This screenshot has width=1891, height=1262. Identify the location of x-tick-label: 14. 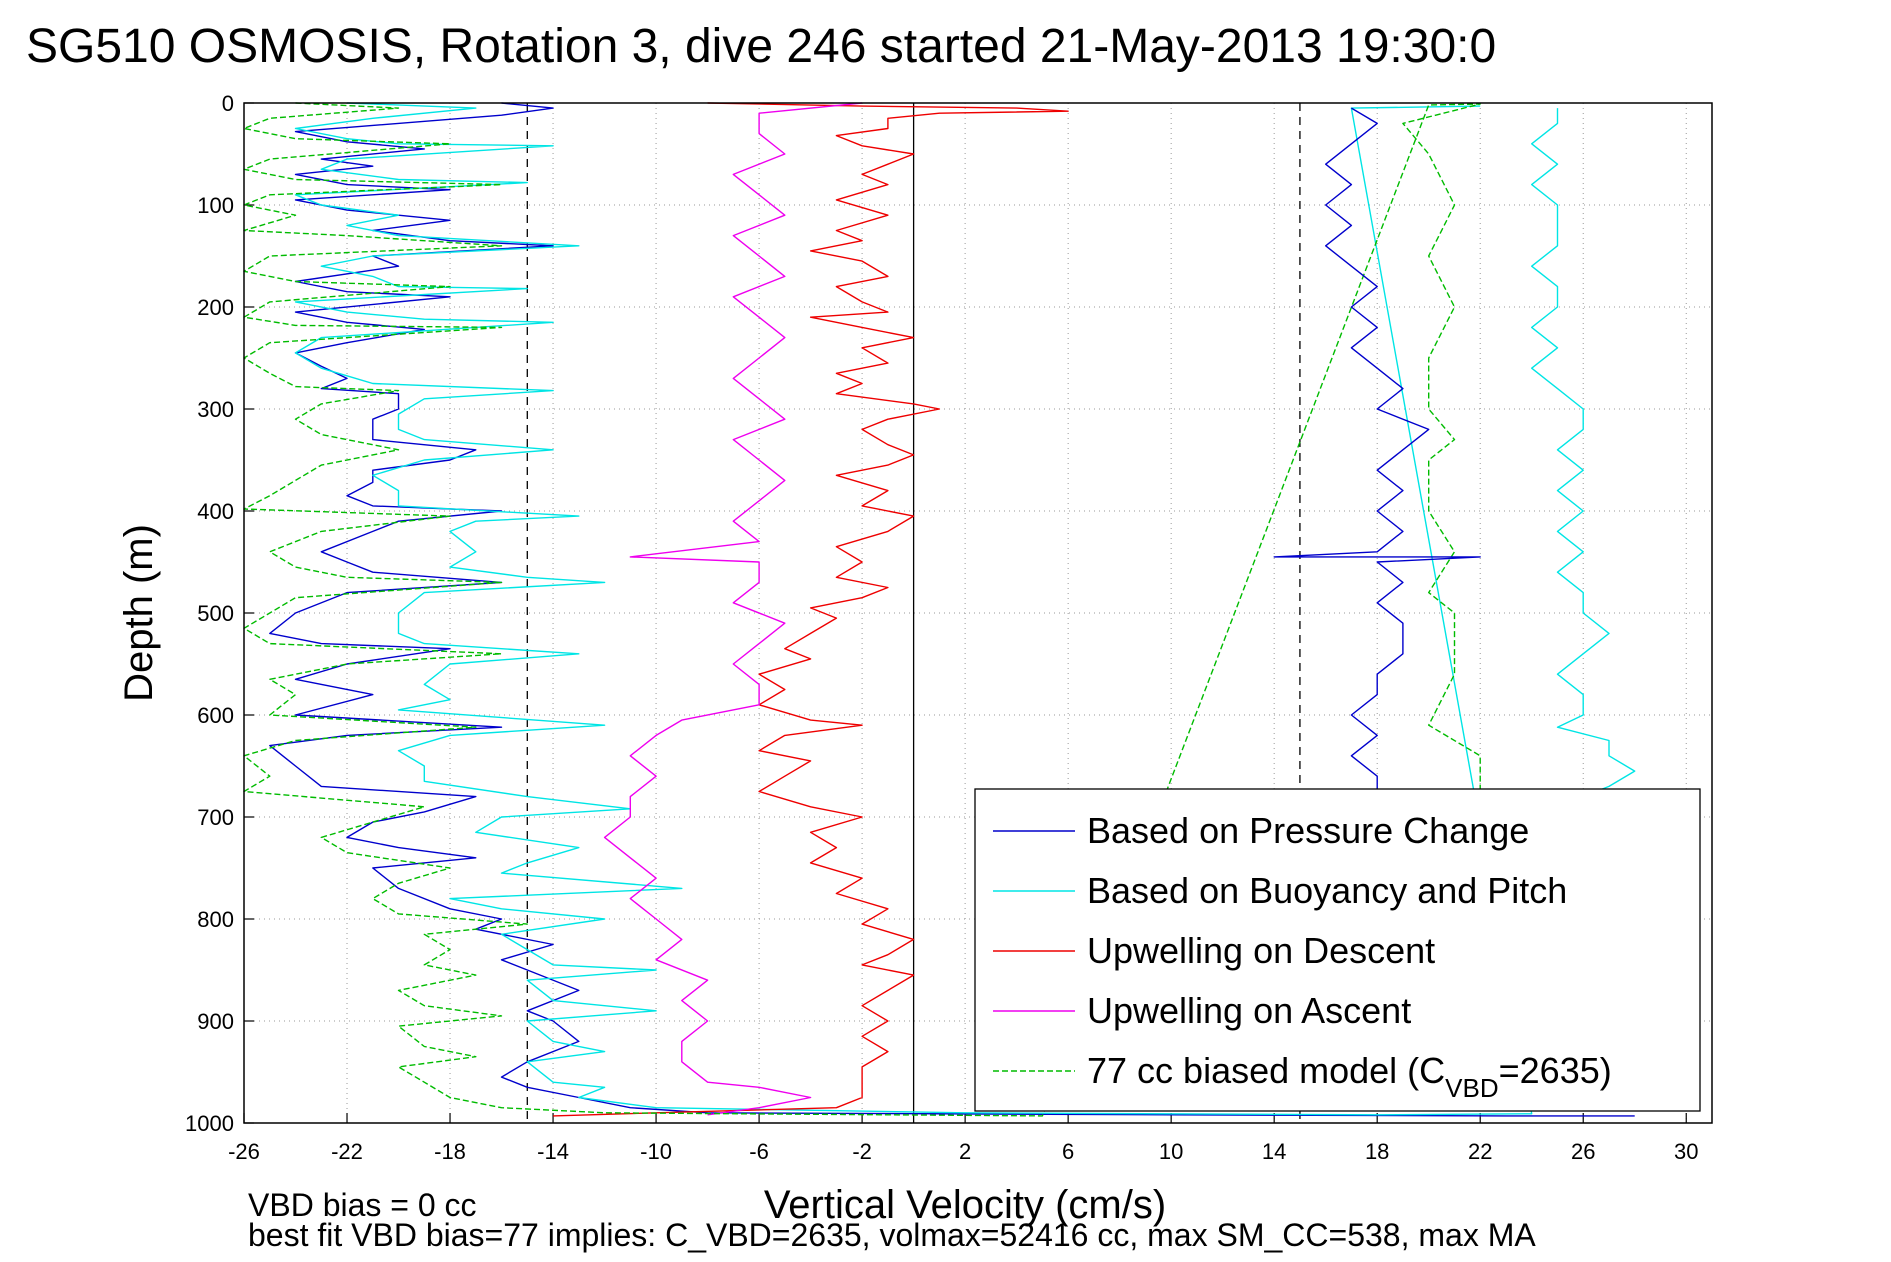
(1274, 1151).